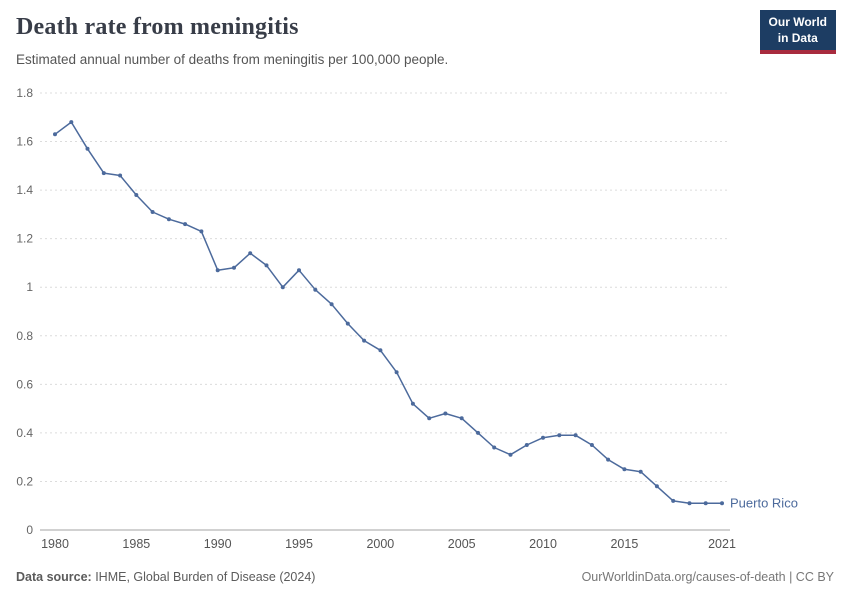 The image size is (850, 600). I want to click on data-source-label: Data source:, so click(54, 577).